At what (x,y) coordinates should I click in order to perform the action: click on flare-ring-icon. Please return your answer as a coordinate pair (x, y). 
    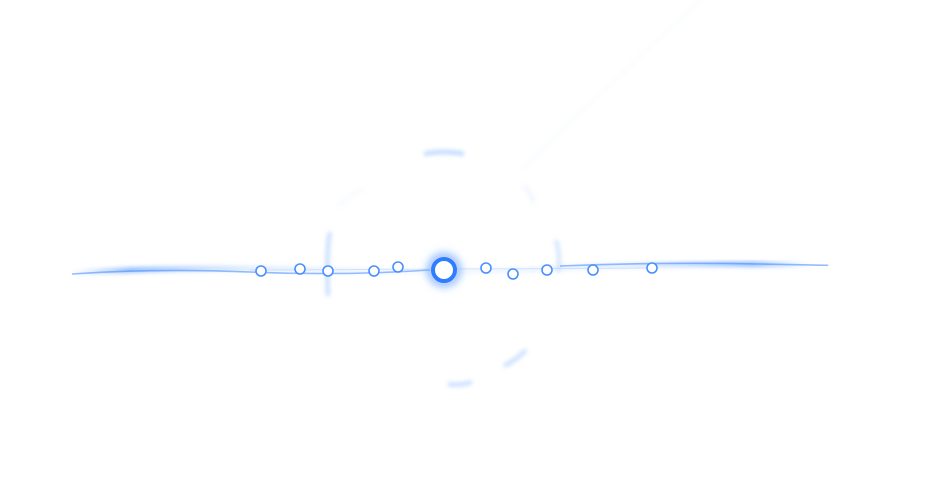
    Looking at the image, I should click on (443, 268).